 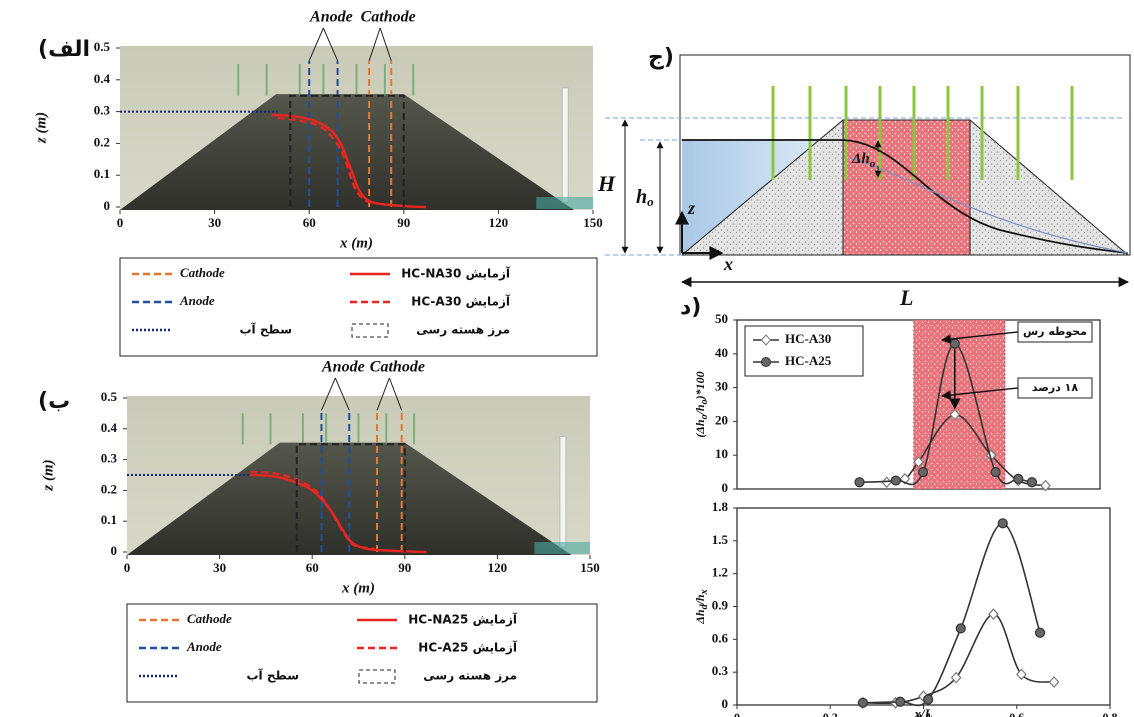 What do you see at coordinates (691, 208) in the screenshot?
I see `label-z: z` at bounding box center [691, 208].